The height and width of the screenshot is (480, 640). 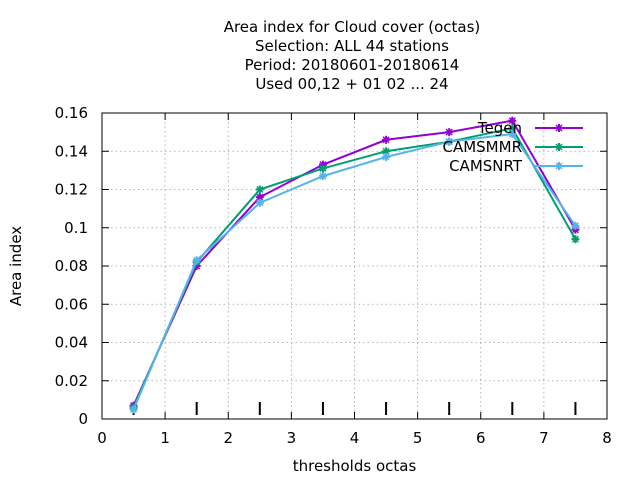 I want to click on title-line-1: Area index for Cloud cover (octas), so click(x=352, y=27).